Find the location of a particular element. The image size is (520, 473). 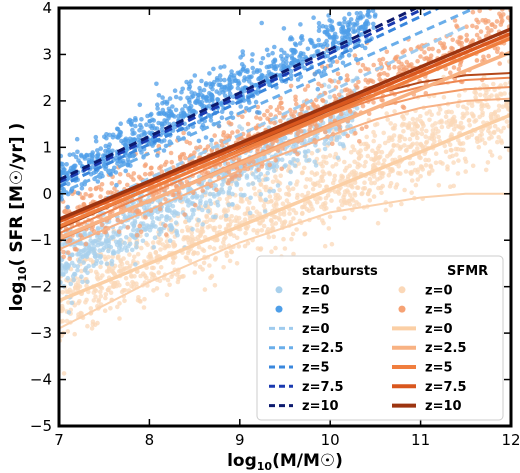

x-tick-label: 8 is located at coordinates (150, 440).